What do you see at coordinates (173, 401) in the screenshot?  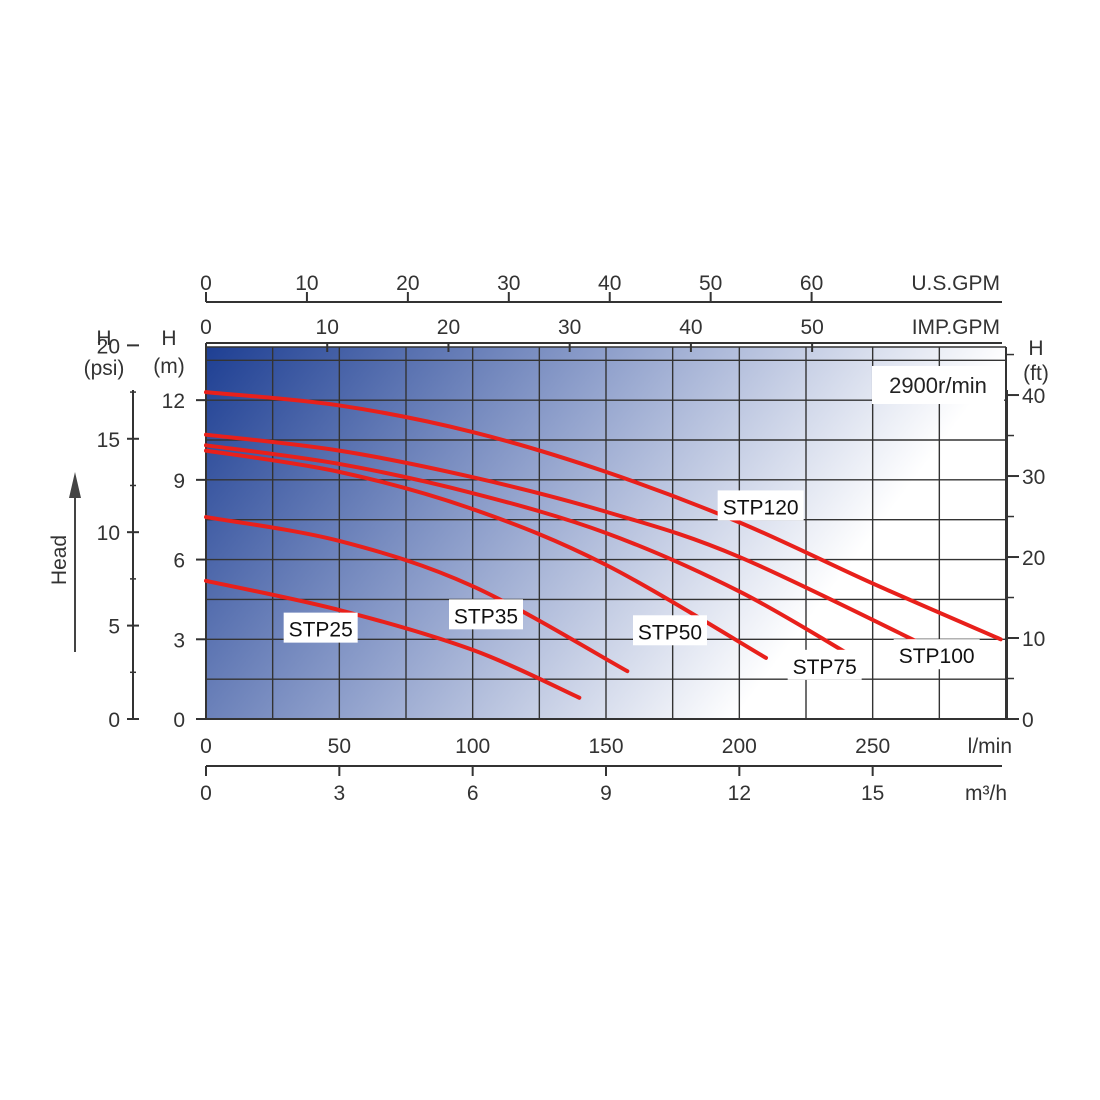 I see `m-tick-label: 12` at bounding box center [173, 401].